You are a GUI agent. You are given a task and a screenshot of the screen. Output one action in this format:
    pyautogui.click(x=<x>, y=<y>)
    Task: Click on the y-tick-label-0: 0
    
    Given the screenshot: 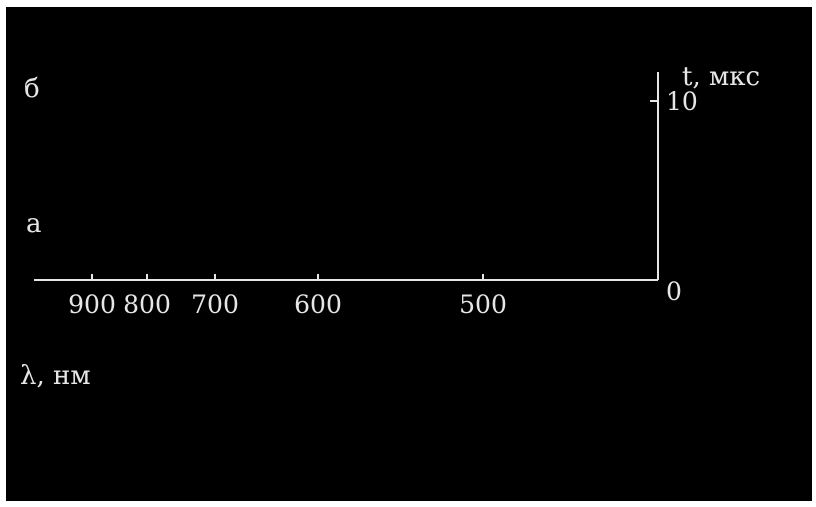 What is the action you would take?
    pyautogui.click(x=674, y=291)
    